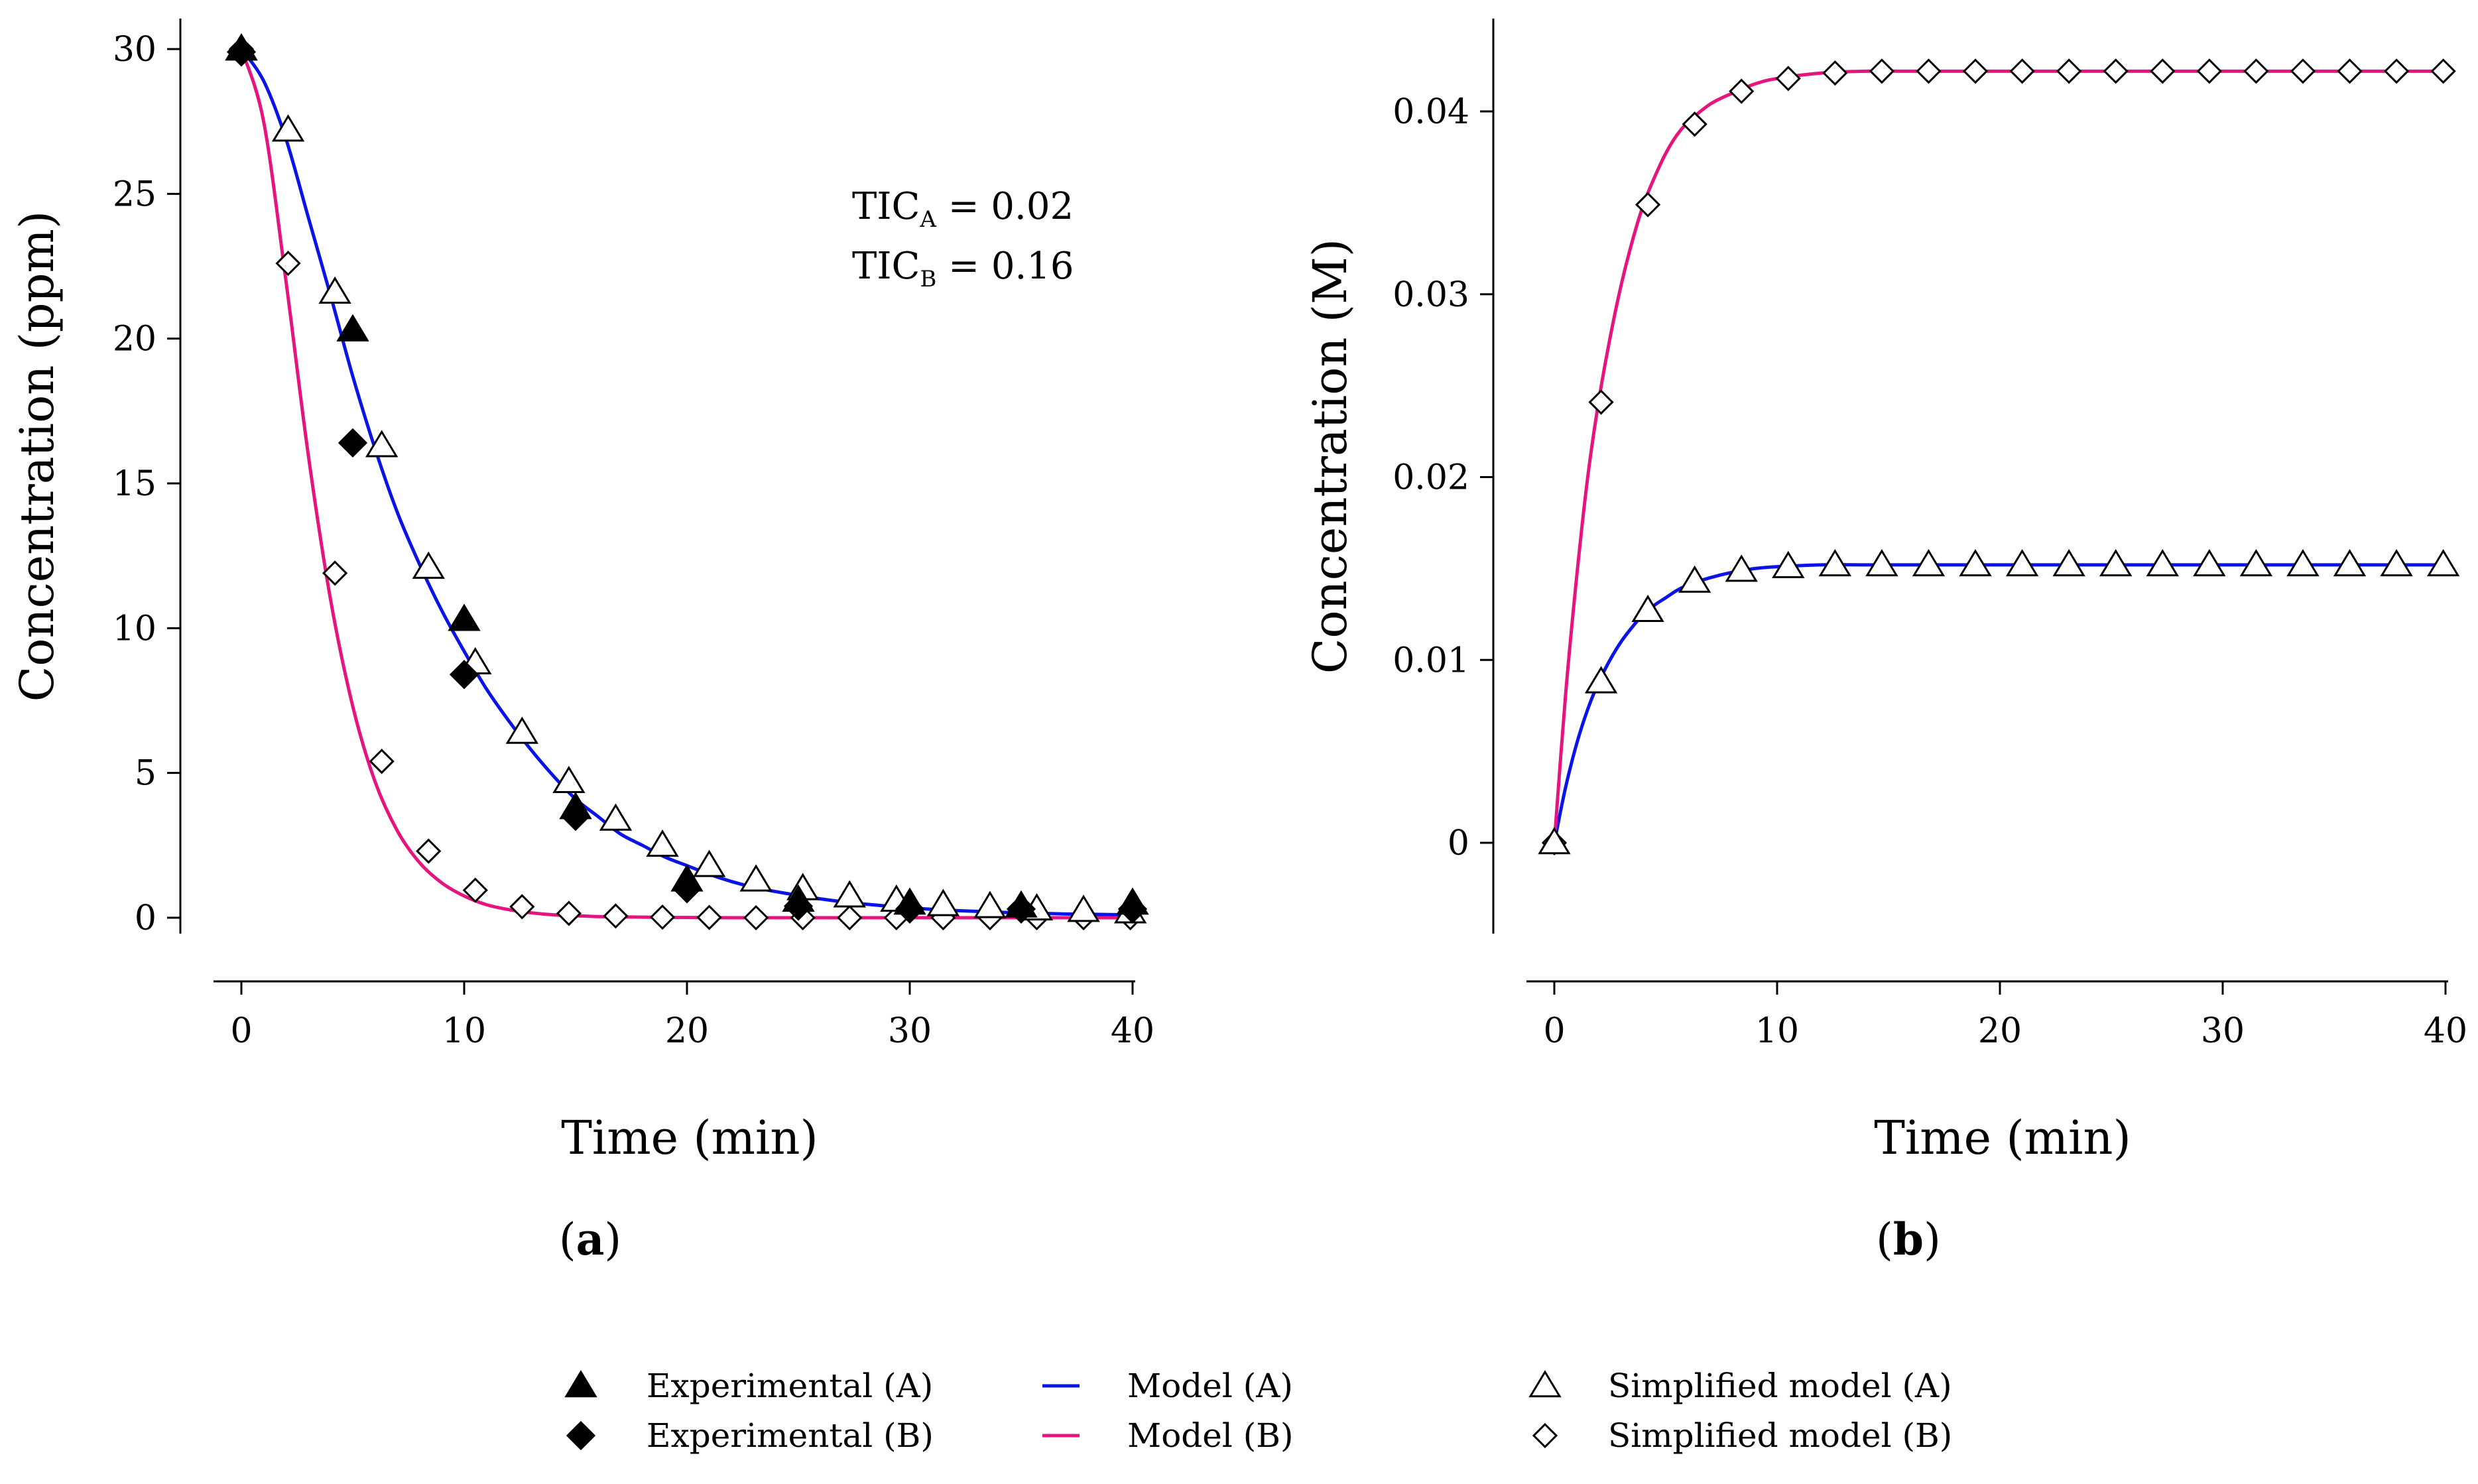  Describe the element at coordinates (37, 457) in the screenshot. I see `panel-a-y-axis-title: Concentration (ppm)` at that location.